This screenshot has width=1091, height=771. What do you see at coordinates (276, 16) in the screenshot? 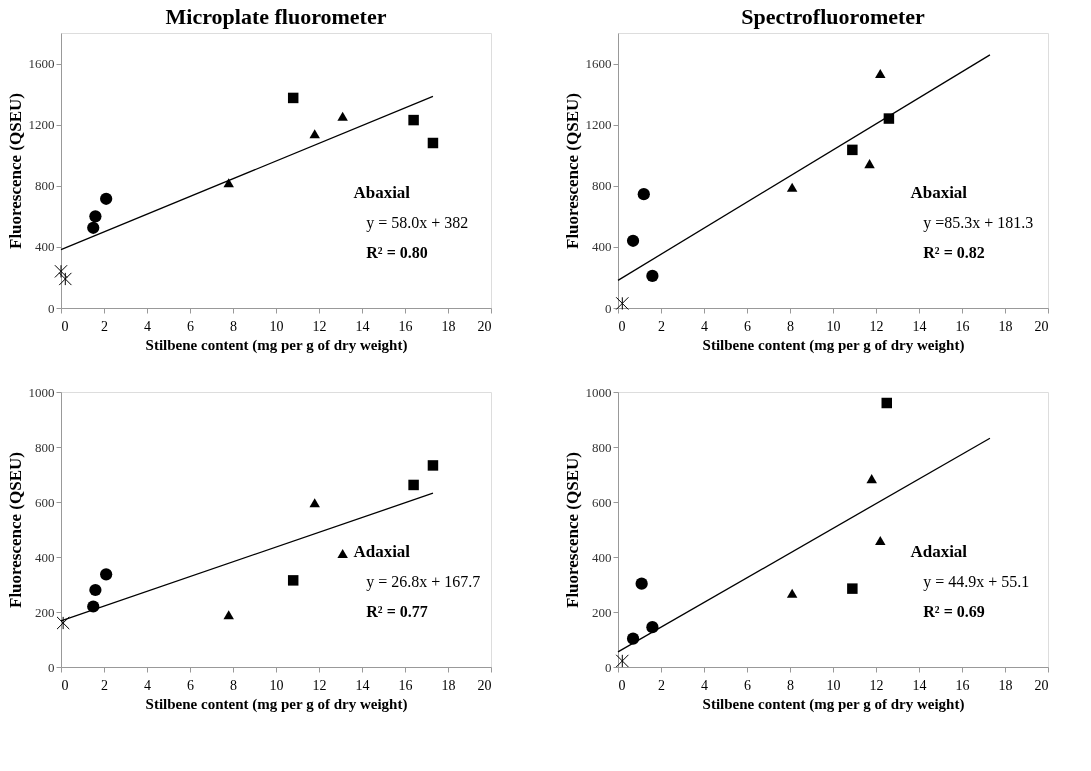
I see `chart-title: Microplate fluorometer` at bounding box center [276, 16].